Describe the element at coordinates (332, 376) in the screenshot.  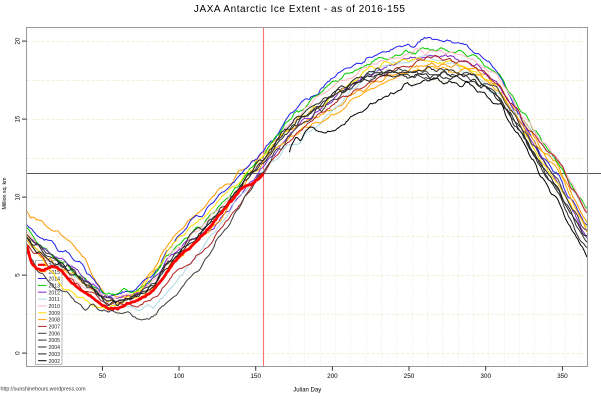
I see `svg-text: 200` at that location.